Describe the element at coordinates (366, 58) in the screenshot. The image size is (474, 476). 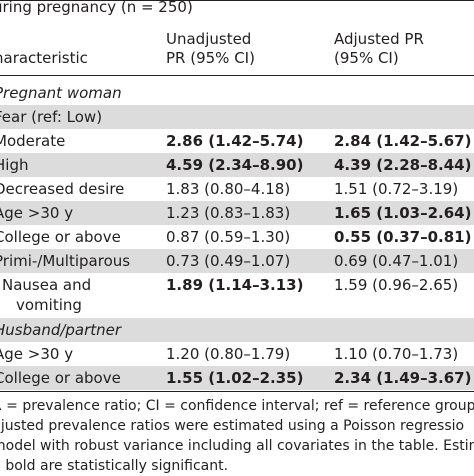
I see `header-adjusted-line2: (95% CI)` at that location.